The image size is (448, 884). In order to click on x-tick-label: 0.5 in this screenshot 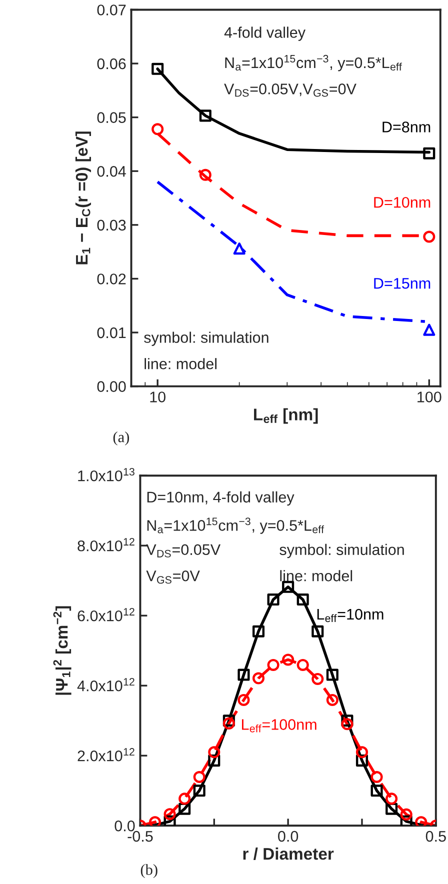, I will do `click(436, 836)`.